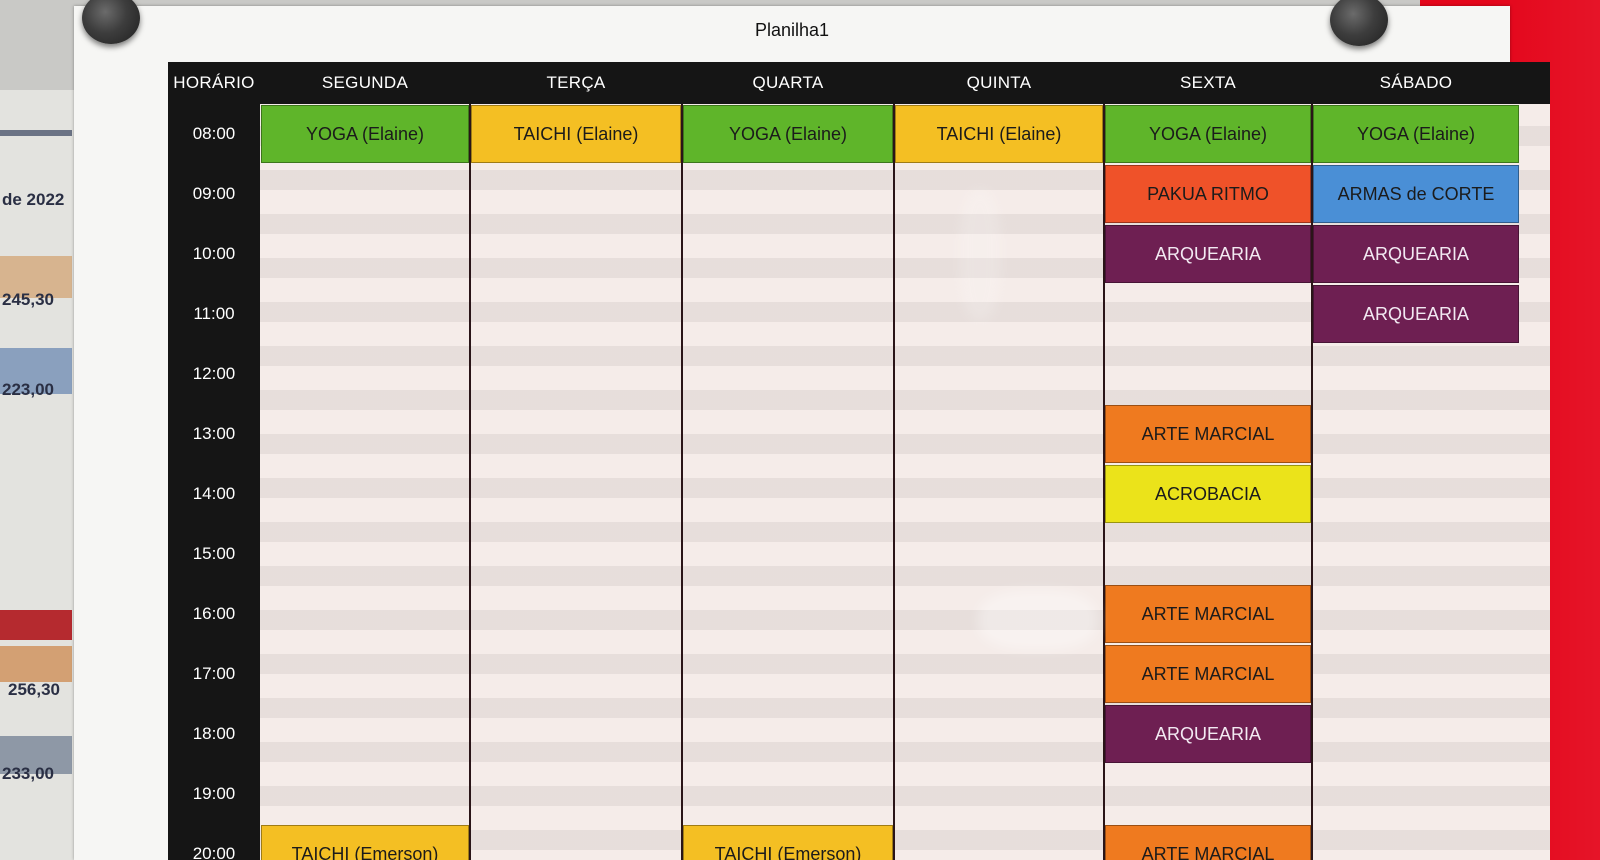  What do you see at coordinates (214, 313) in the screenshot?
I see `time-label: 11:00` at bounding box center [214, 313].